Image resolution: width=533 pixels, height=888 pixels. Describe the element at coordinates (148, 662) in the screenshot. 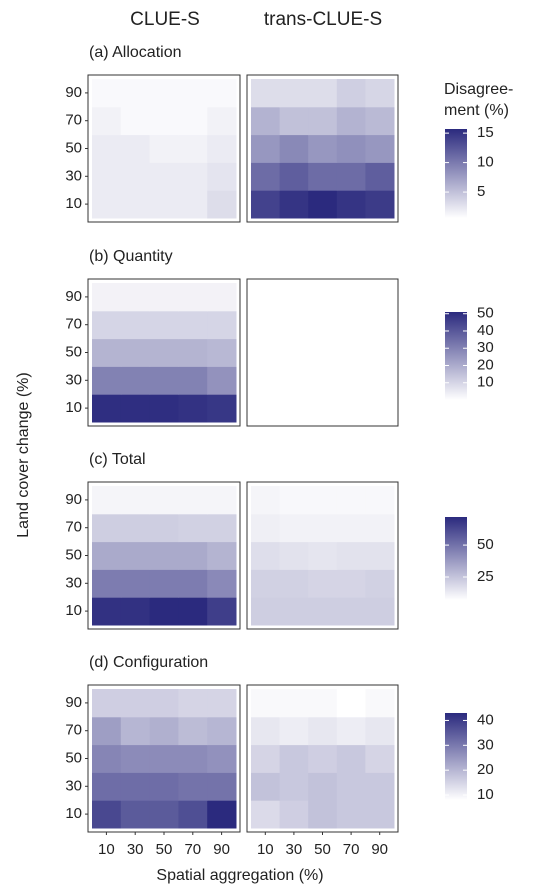

I see `panel-title: (d) Configuration` at that location.